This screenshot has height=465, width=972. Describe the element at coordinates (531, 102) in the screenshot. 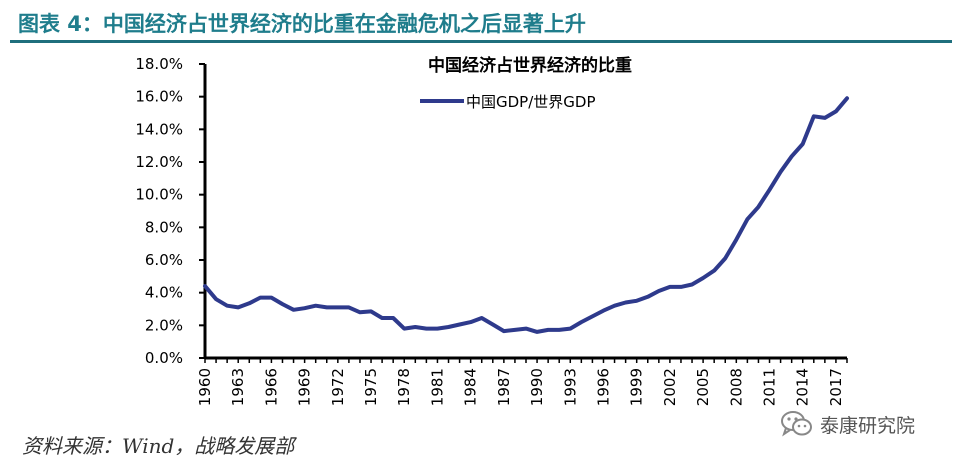

I see `legend-label: 中国GDP/世界GDP` at that location.